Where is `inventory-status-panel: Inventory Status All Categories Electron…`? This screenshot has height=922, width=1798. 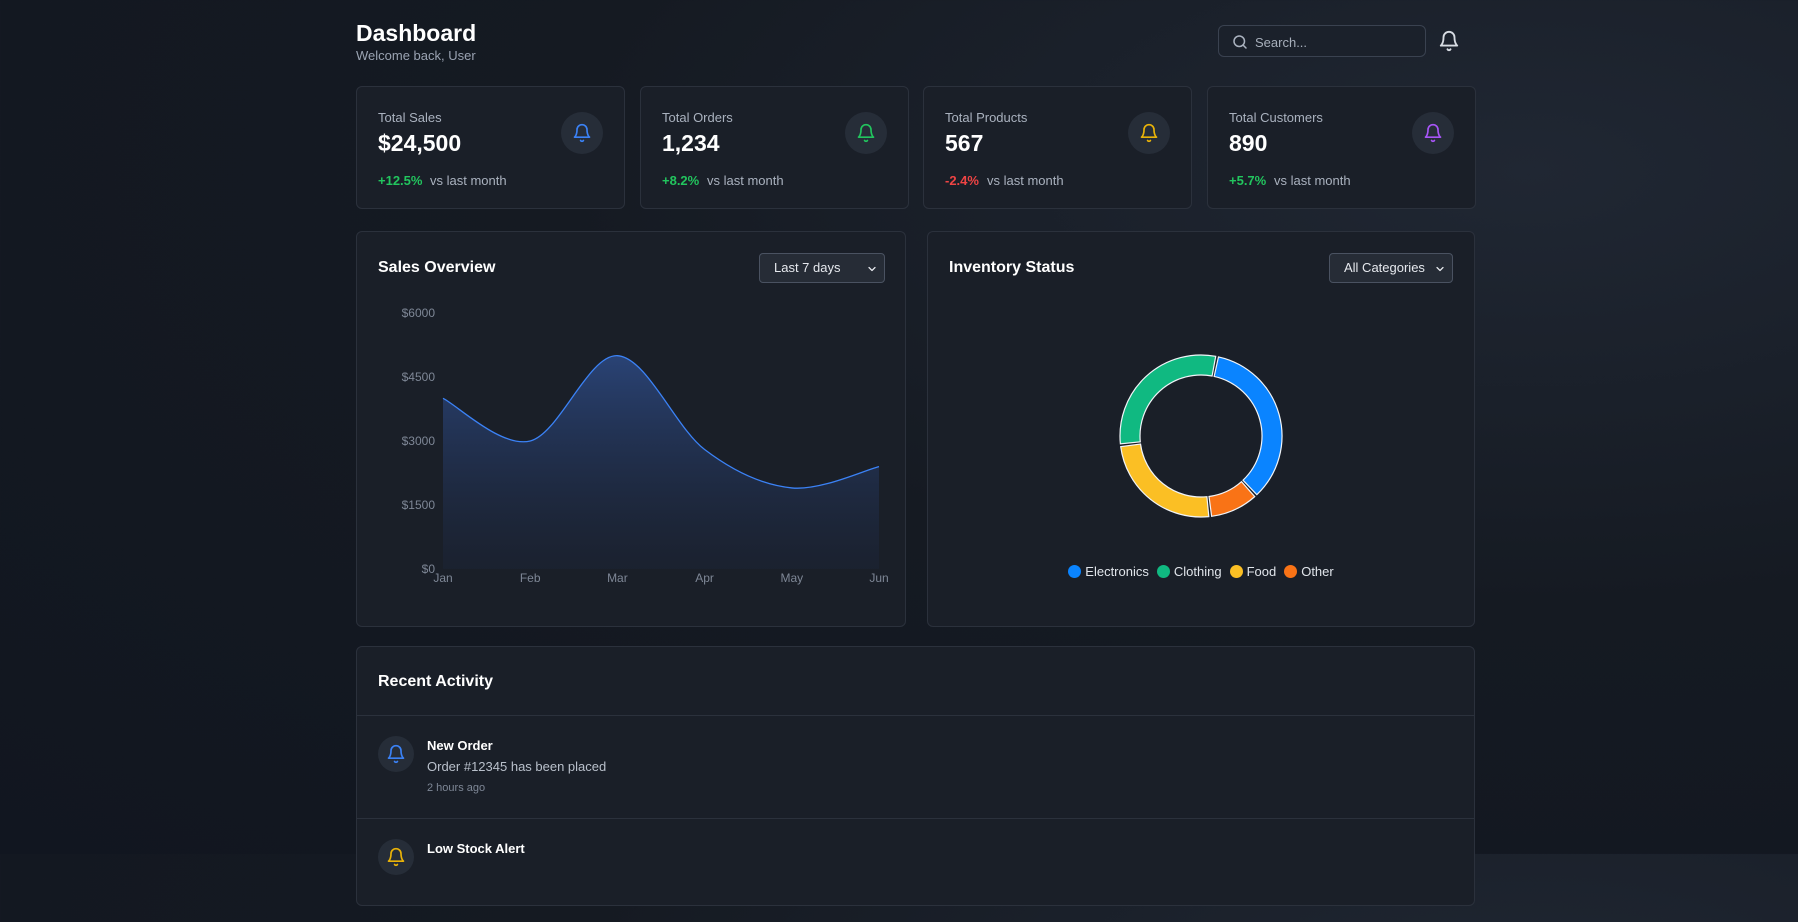 inventory-status-panel: Inventory Status All Categories Electron… is located at coordinates (1201, 429).